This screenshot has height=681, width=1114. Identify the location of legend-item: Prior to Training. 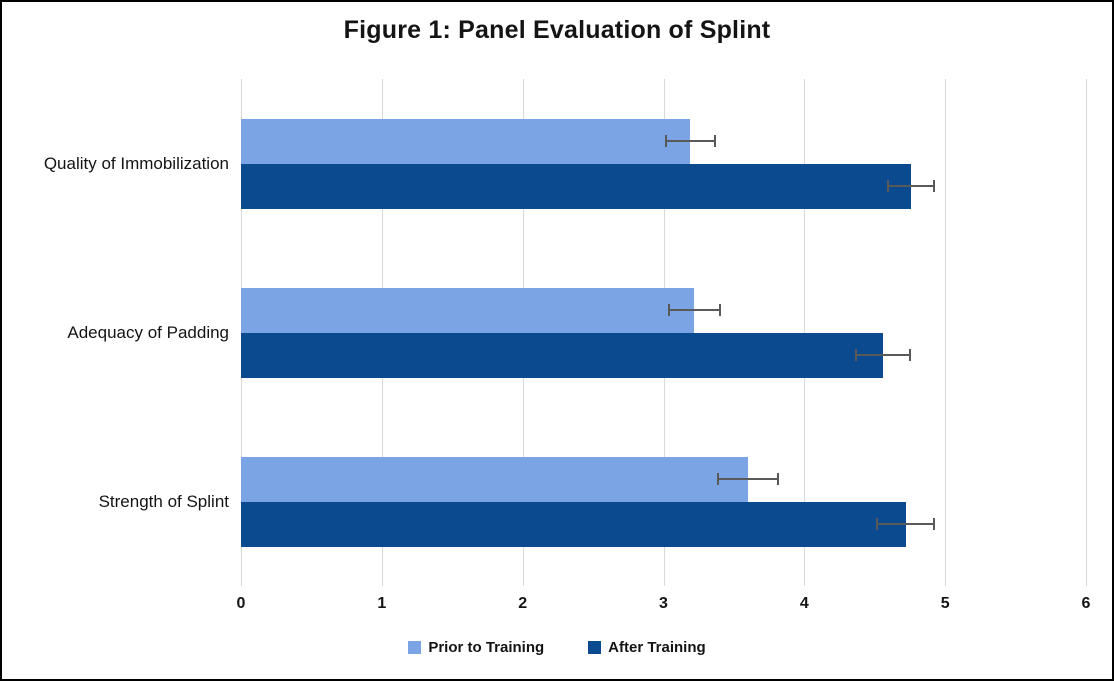
(476, 647).